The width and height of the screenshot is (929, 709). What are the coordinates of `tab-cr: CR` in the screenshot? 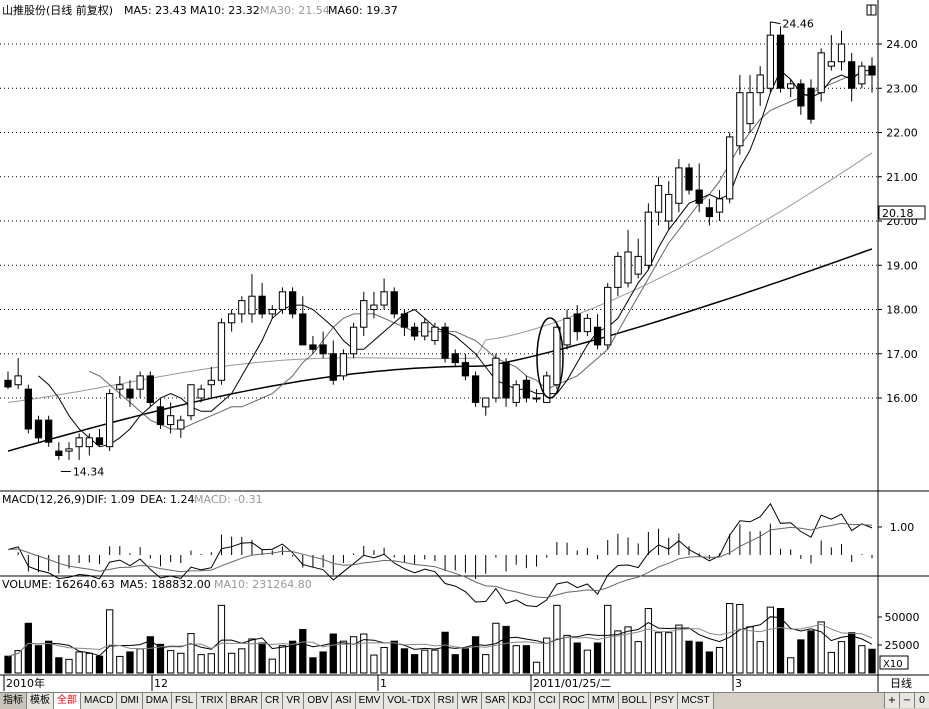 It's located at (272, 701).